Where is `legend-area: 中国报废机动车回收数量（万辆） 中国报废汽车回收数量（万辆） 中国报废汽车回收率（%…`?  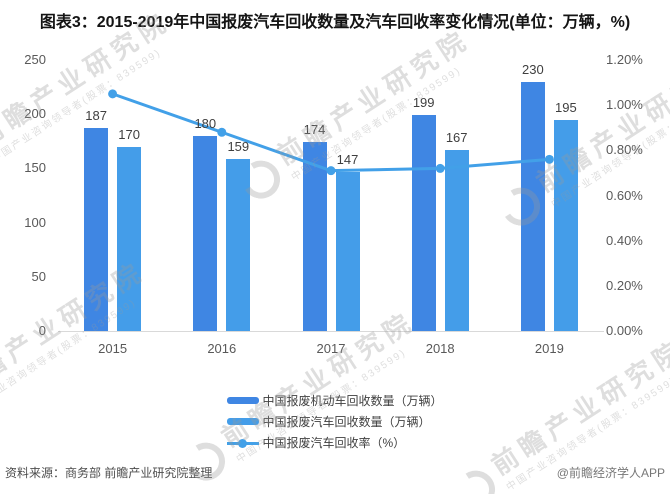
legend-area: 中国报废机动车回收数量（万辆） 中国报废汽车回收数量（万辆） 中国报废汽车回收率（%… is located at coordinates (335, 421).